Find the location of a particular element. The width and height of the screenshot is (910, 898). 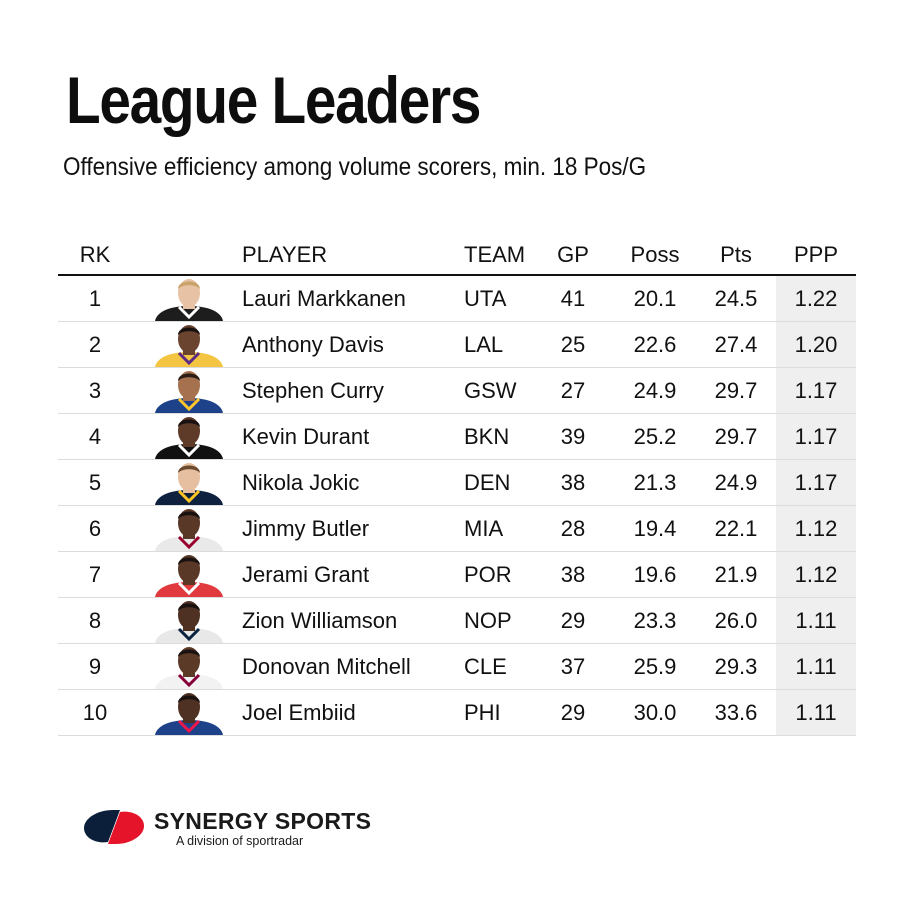

cell-poss: 21.3 is located at coordinates (655, 482).